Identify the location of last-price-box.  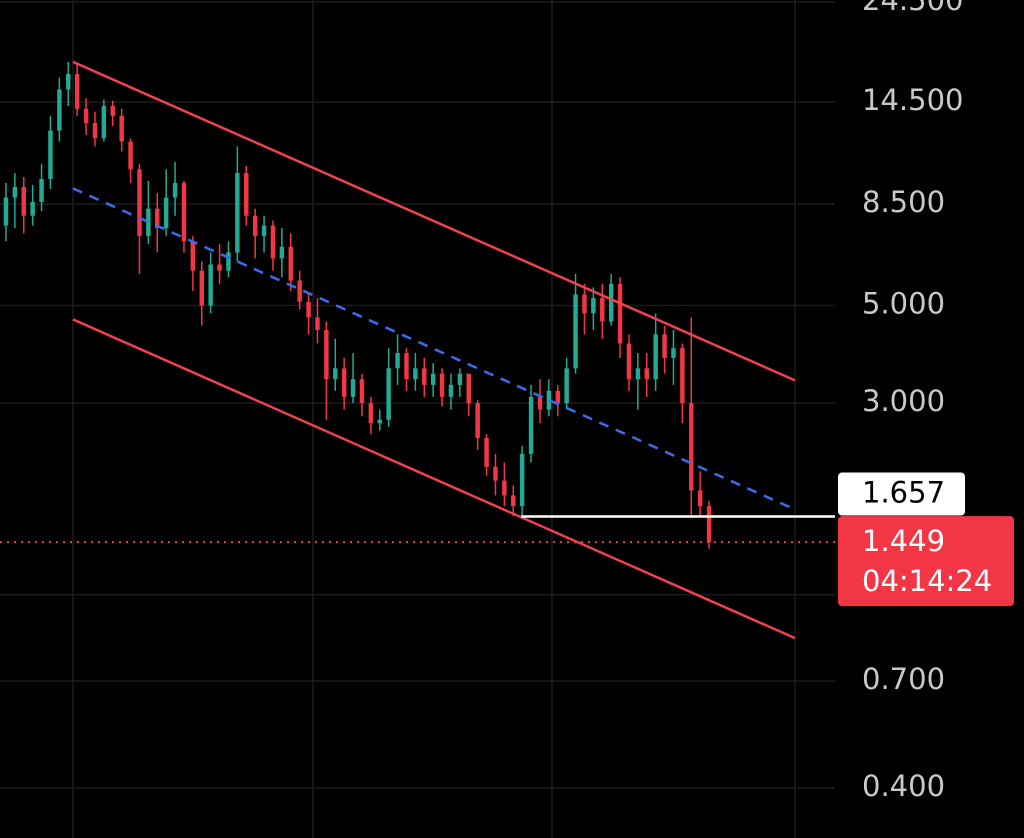
(926, 561).